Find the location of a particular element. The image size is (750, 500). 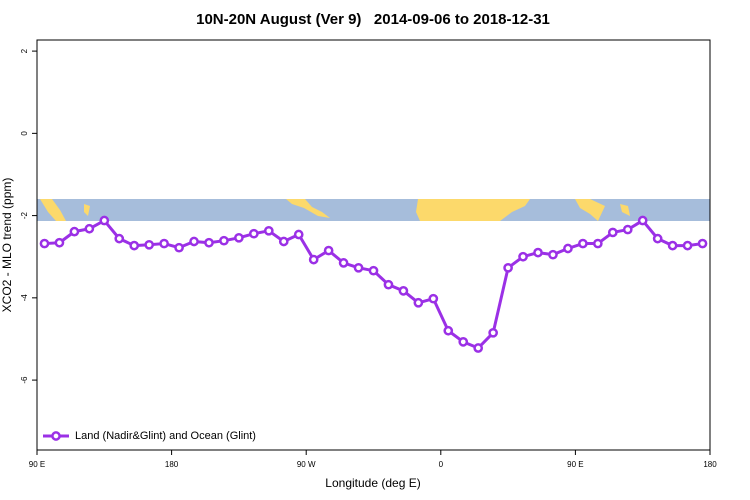

y-tick-label: -2 is located at coordinates (24, 215).